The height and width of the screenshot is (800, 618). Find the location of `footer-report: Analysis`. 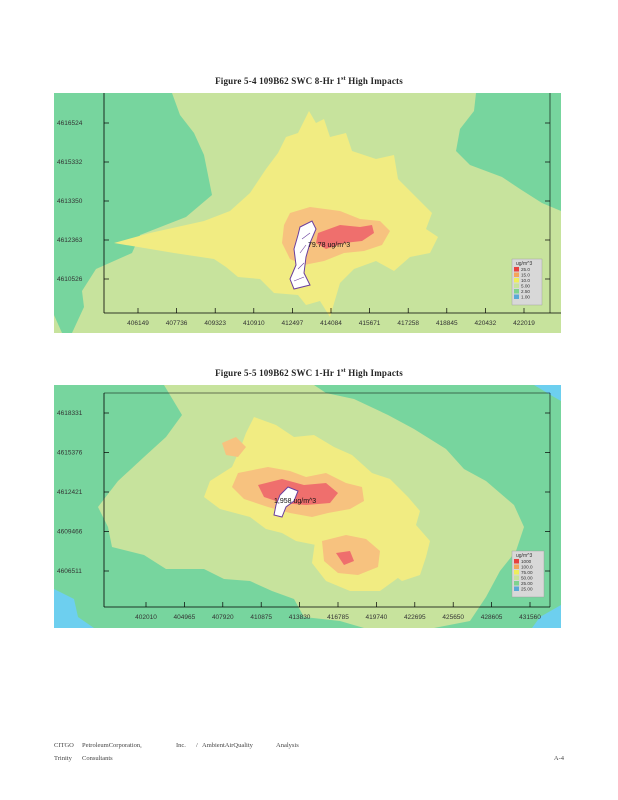

footer-report: Analysis is located at coordinates (287, 745).